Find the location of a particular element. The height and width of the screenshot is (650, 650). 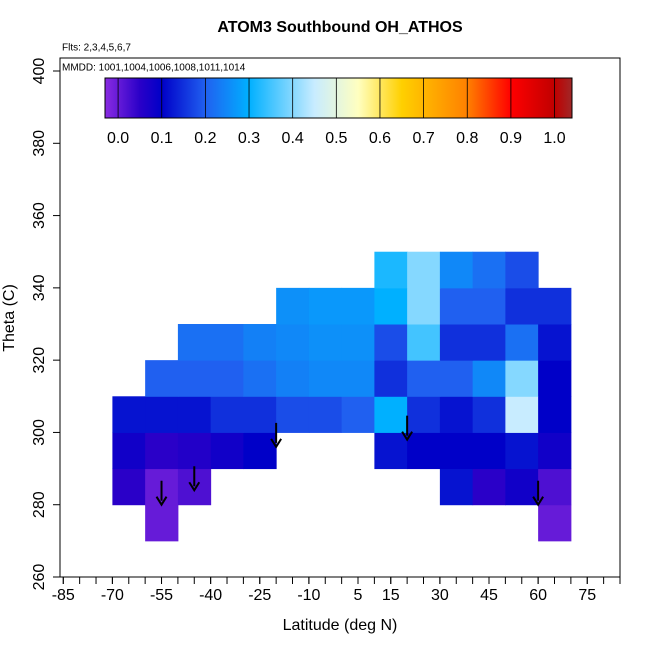

y-axis-label: Theta (C) is located at coordinates (9, 318).